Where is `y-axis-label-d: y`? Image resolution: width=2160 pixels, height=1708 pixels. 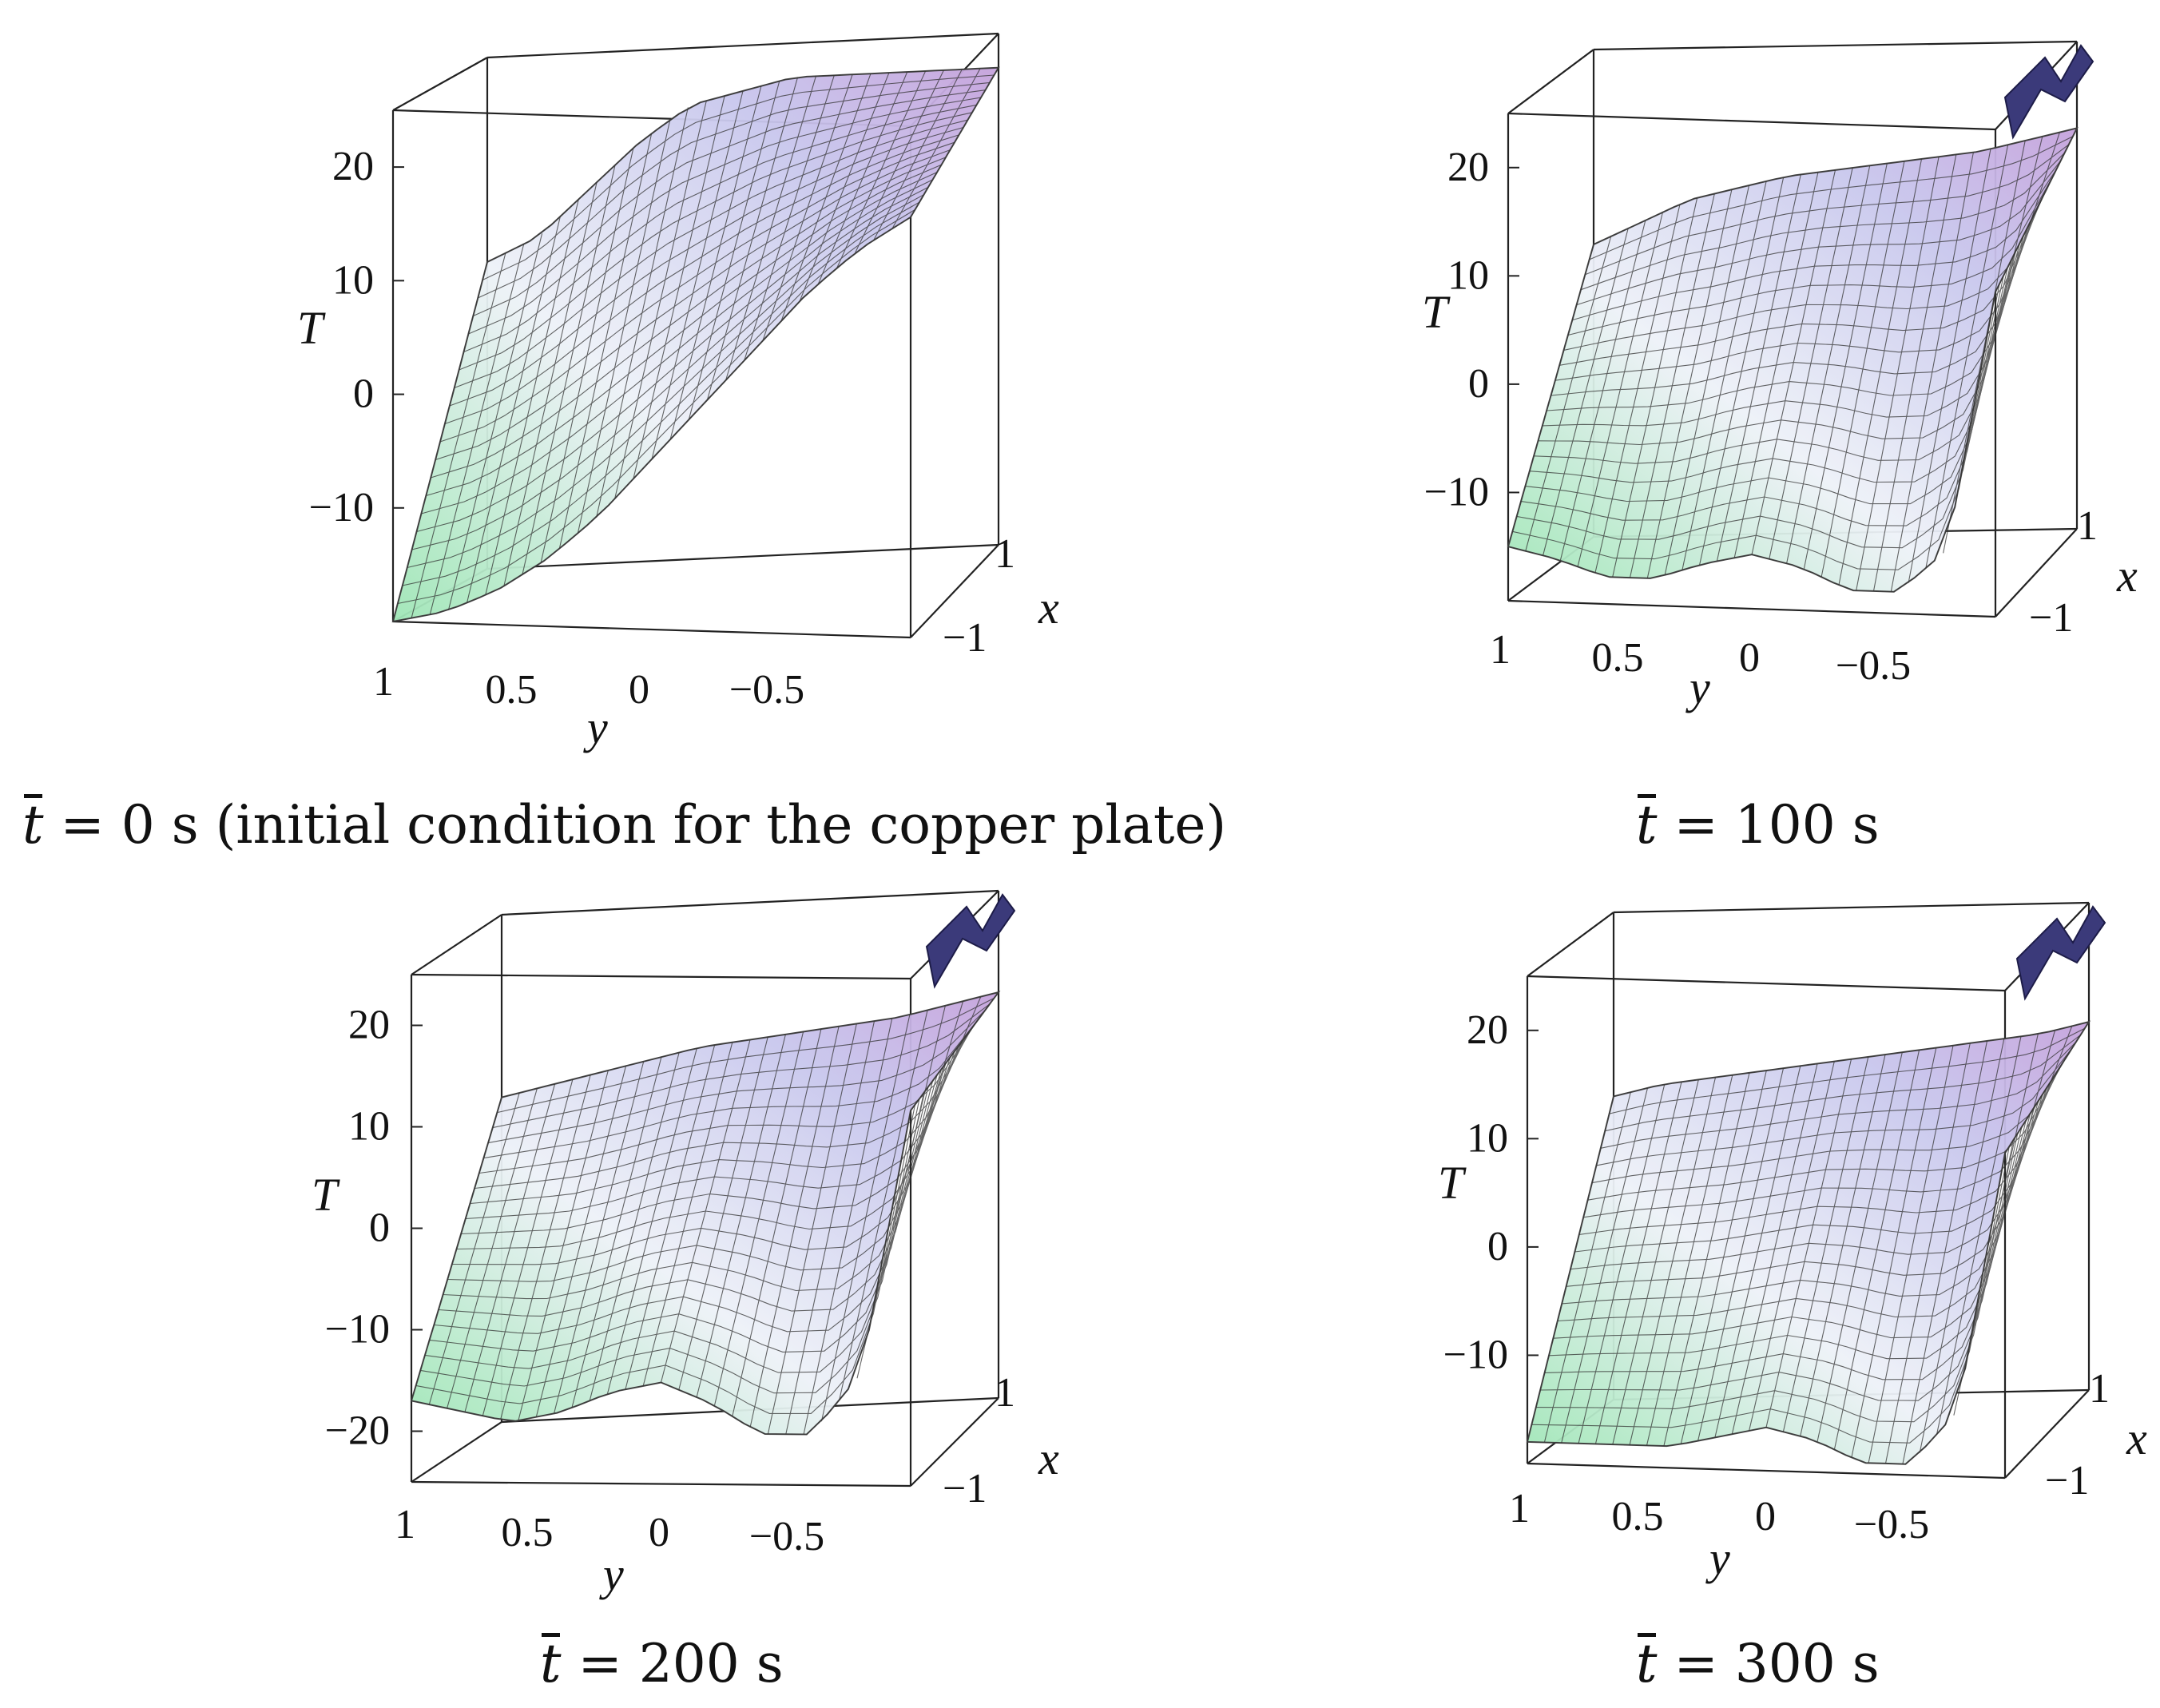 y-axis-label-d: y is located at coordinates (1717, 1558).